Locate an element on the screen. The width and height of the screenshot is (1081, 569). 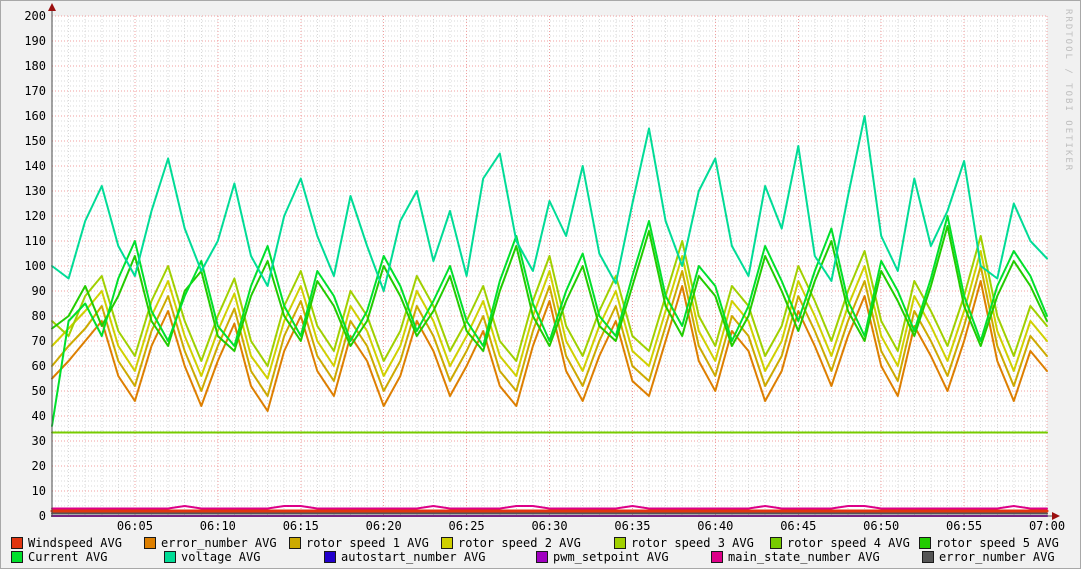
legend-item-voltage-avg: voltage AVG is located at coordinates (212, 556).